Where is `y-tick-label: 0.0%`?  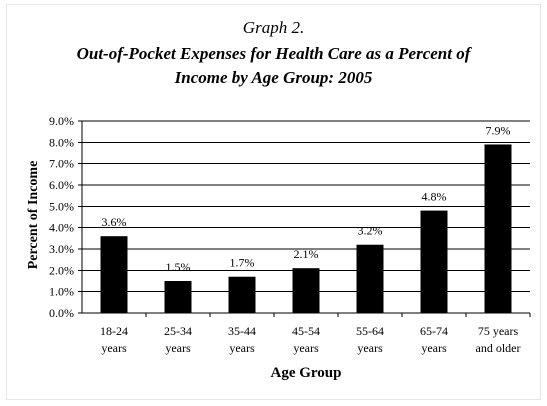 y-tick-label: 0.0% is located at coordinates (61, 313).